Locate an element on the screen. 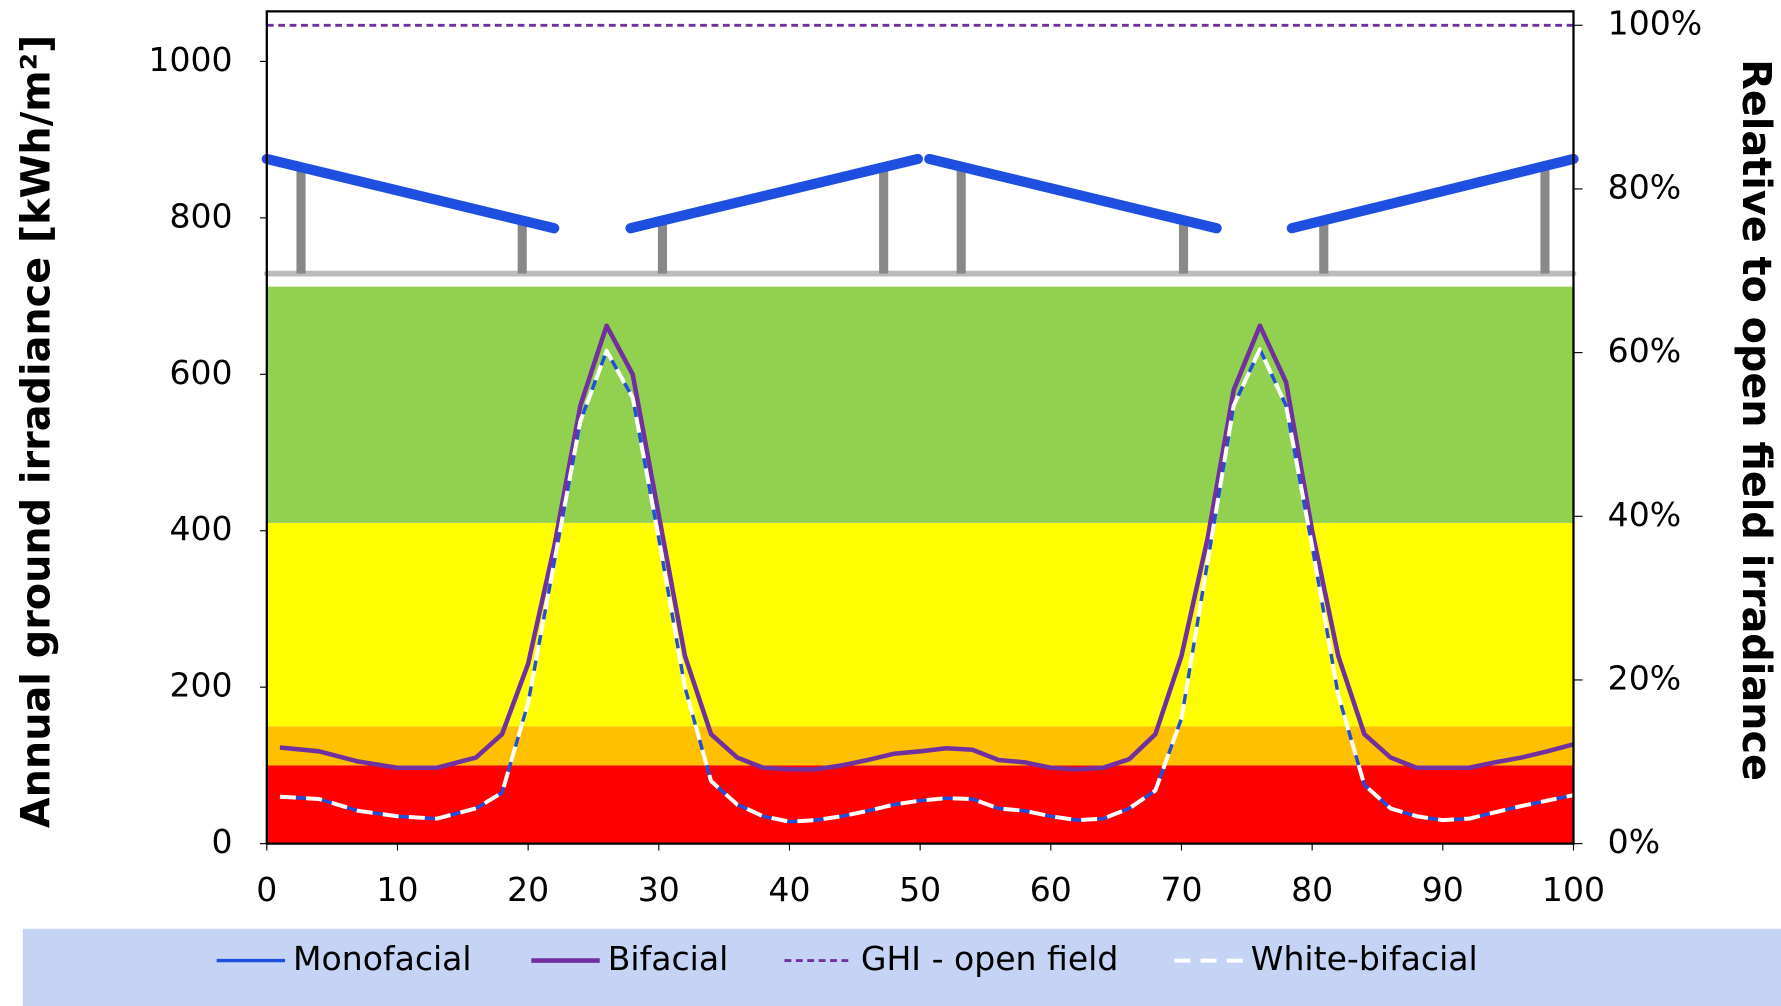  legend-box is located at coordinates (901, 967).